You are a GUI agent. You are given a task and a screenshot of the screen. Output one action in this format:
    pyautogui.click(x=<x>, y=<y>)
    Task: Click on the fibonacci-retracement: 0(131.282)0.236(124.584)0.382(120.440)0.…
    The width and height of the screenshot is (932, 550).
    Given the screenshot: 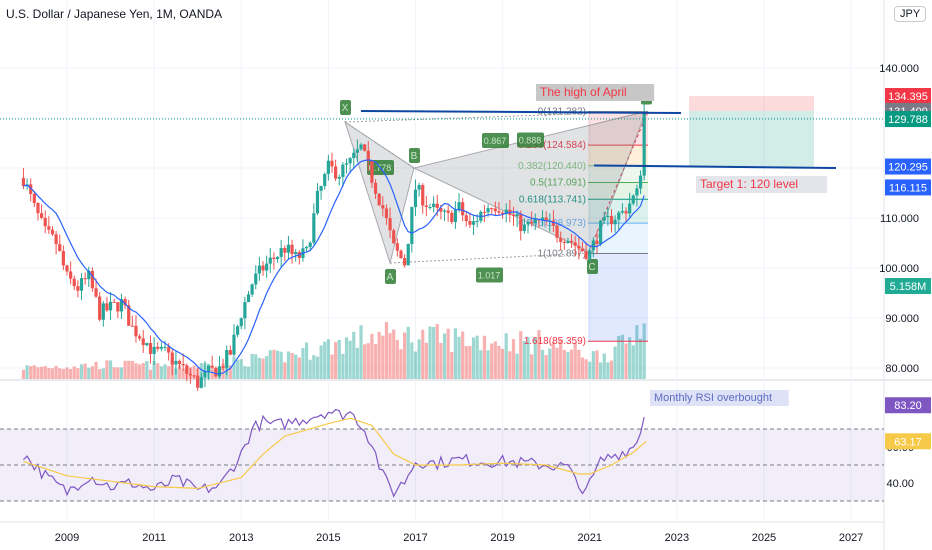 What is the action you would take?
    pyautogui.click(x=583, y=227)
    